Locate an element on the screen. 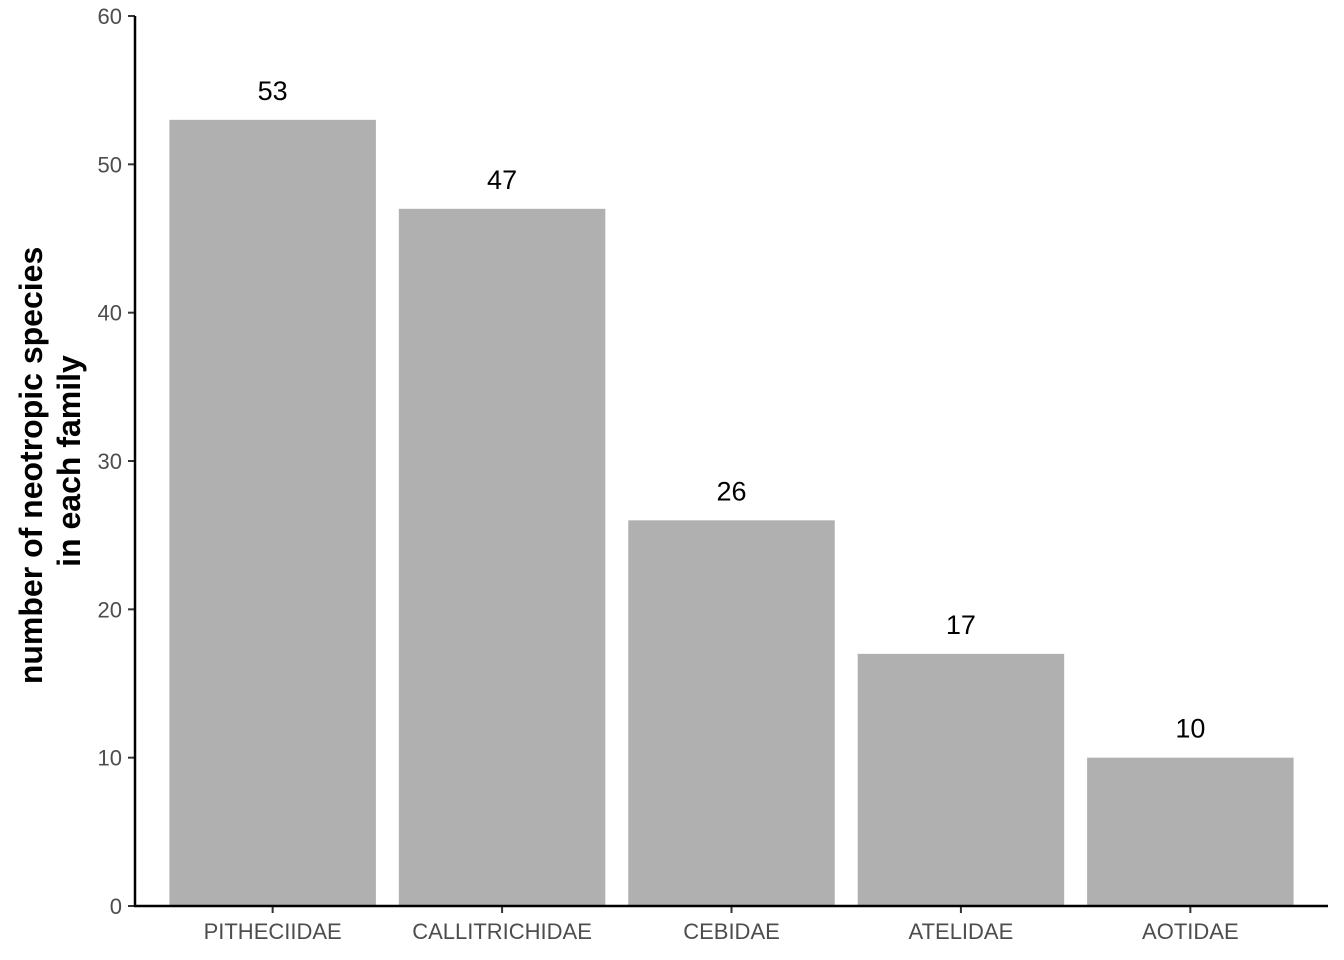 The width and height of the screenshot is (1344, 960). bar-pitheciidae is located at coordinates (272, 513).